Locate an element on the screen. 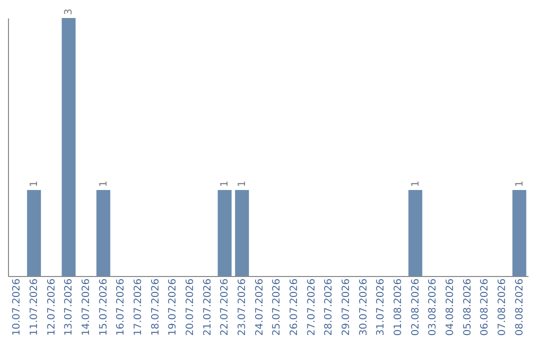 This screenshot has height=340, width=540. x-tick-label: 07.08.2026 is located at coordinates (502, 307).